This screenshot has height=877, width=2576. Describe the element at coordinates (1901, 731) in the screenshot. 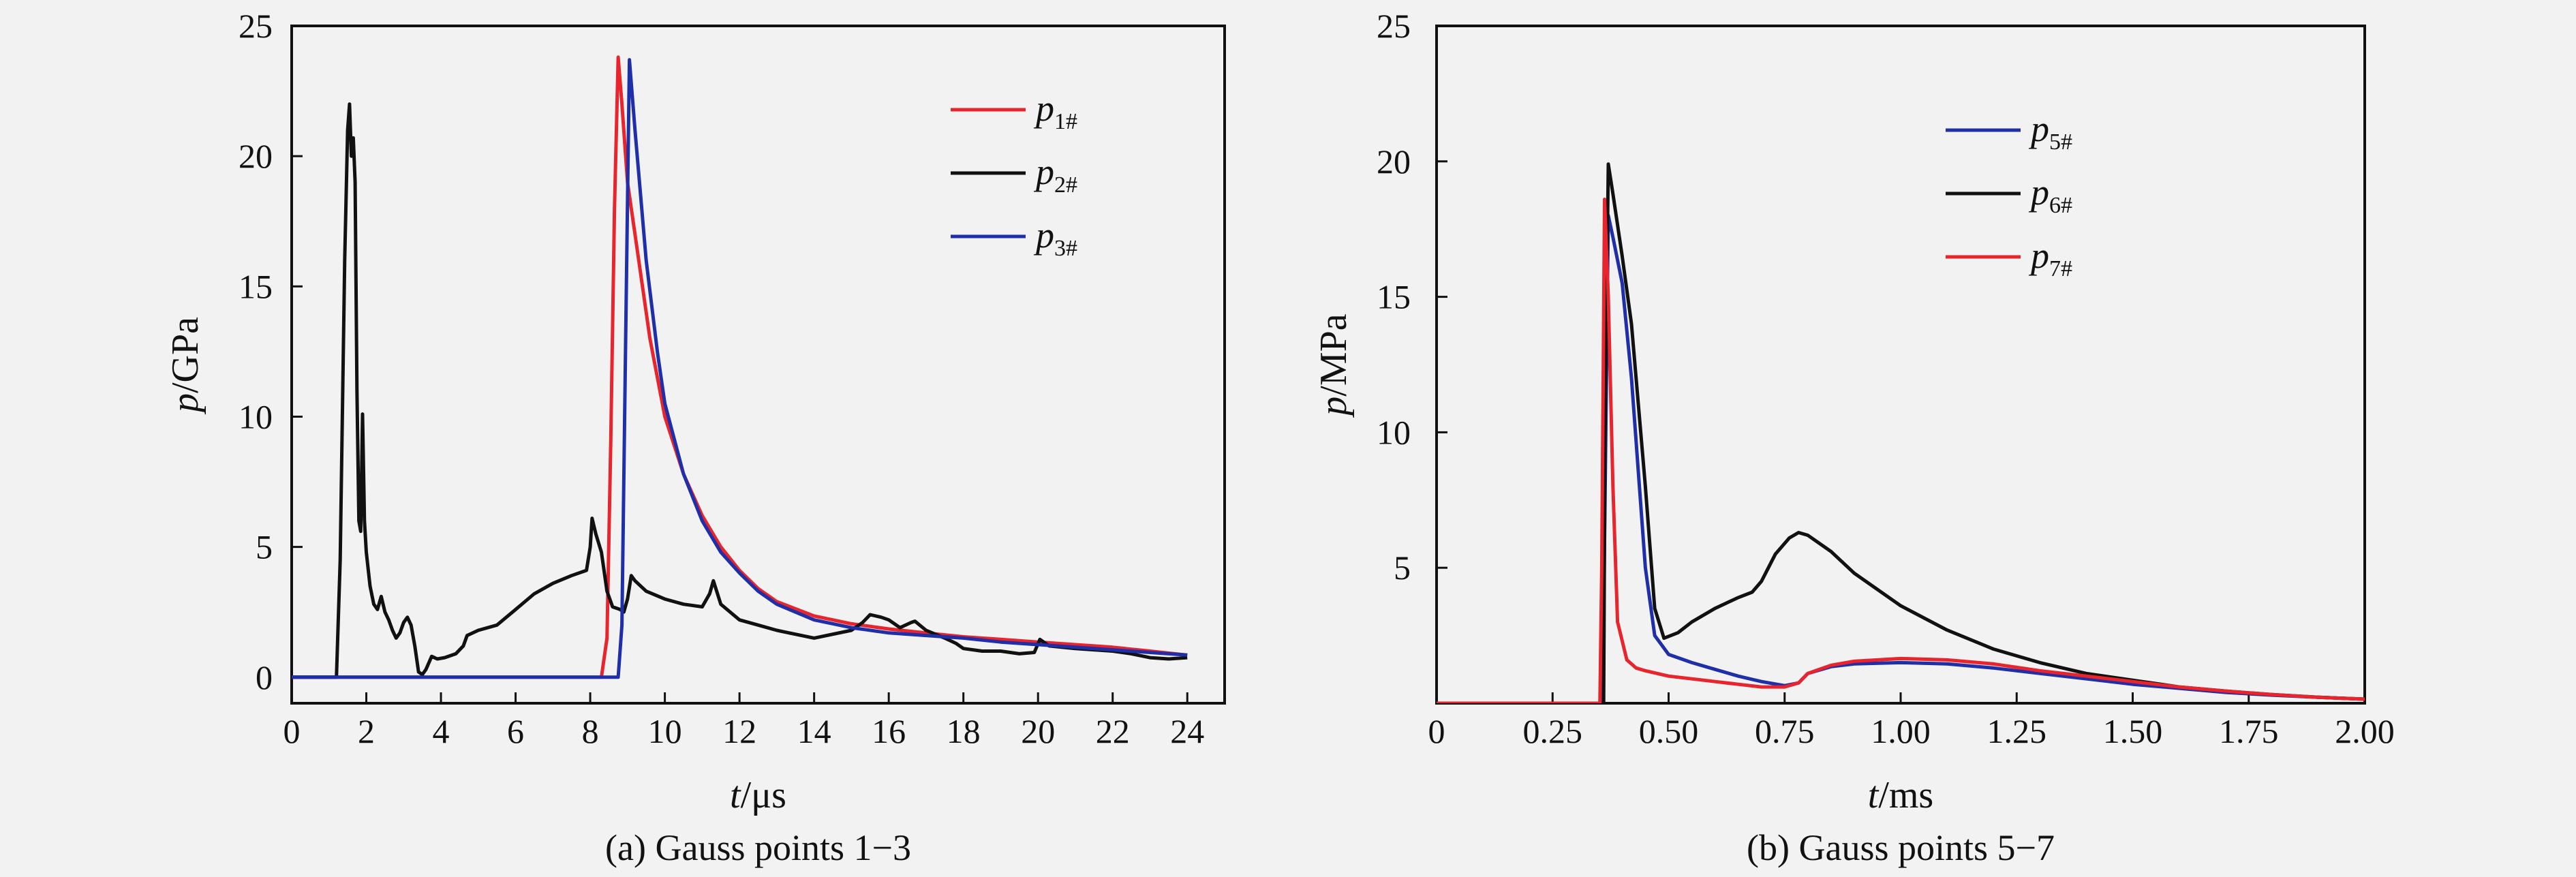

I see `x-tick-label: 1.00` at that location.